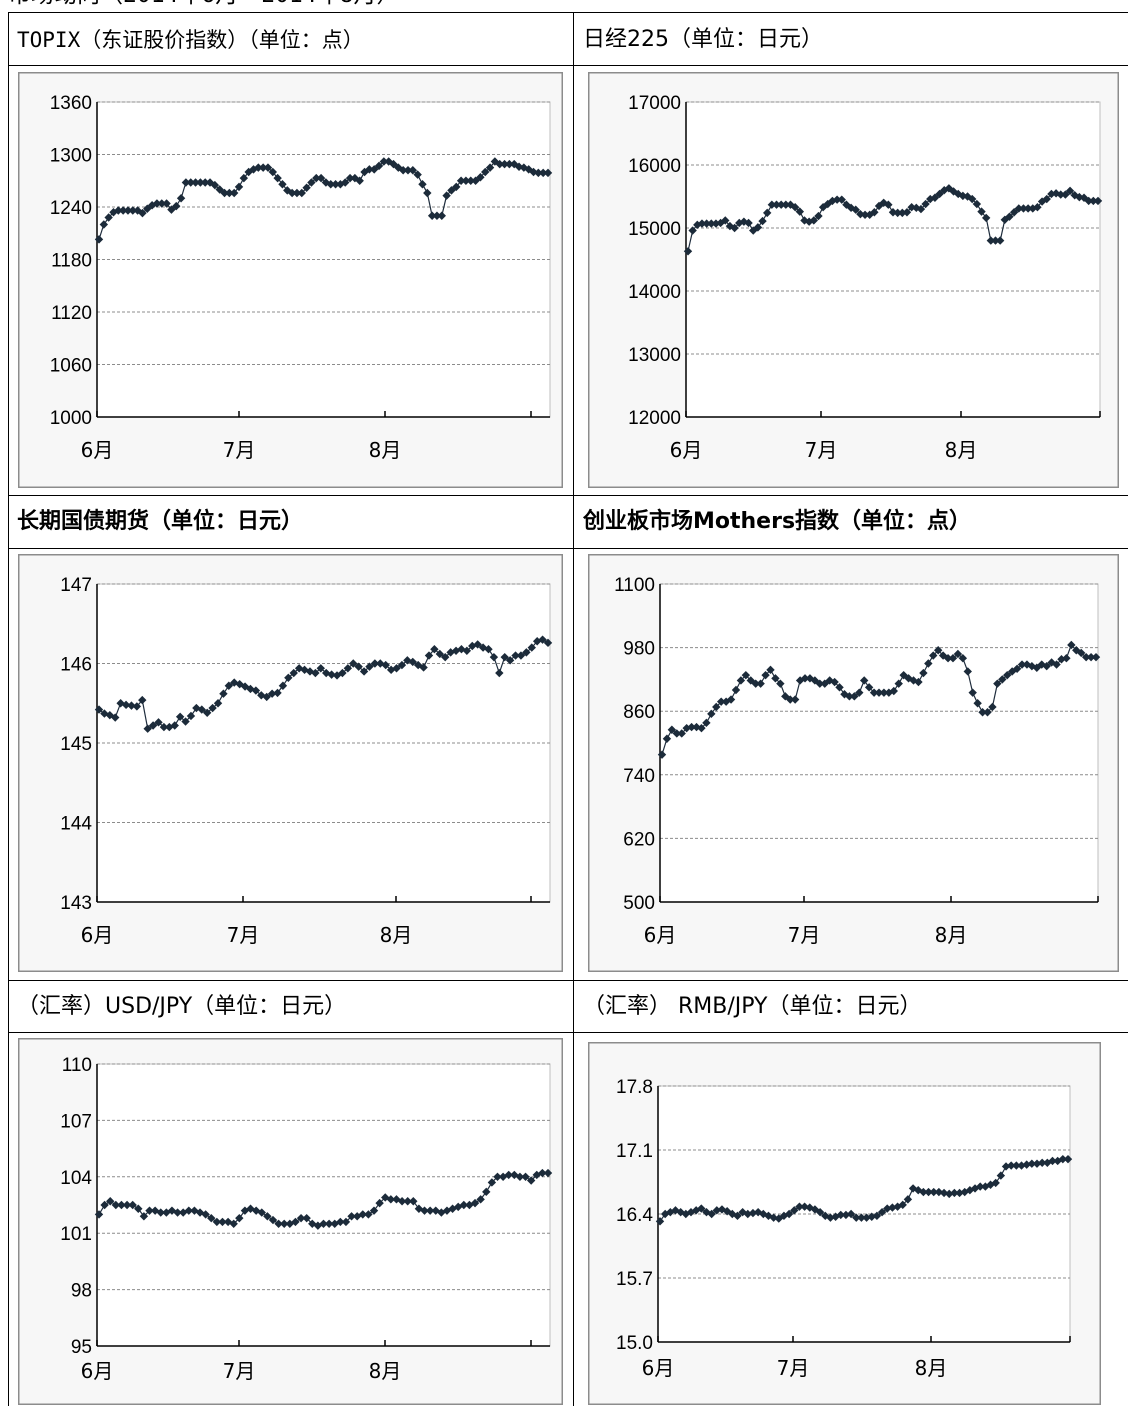  I want to click on y-tick-label: 12000, so click(654, 418).